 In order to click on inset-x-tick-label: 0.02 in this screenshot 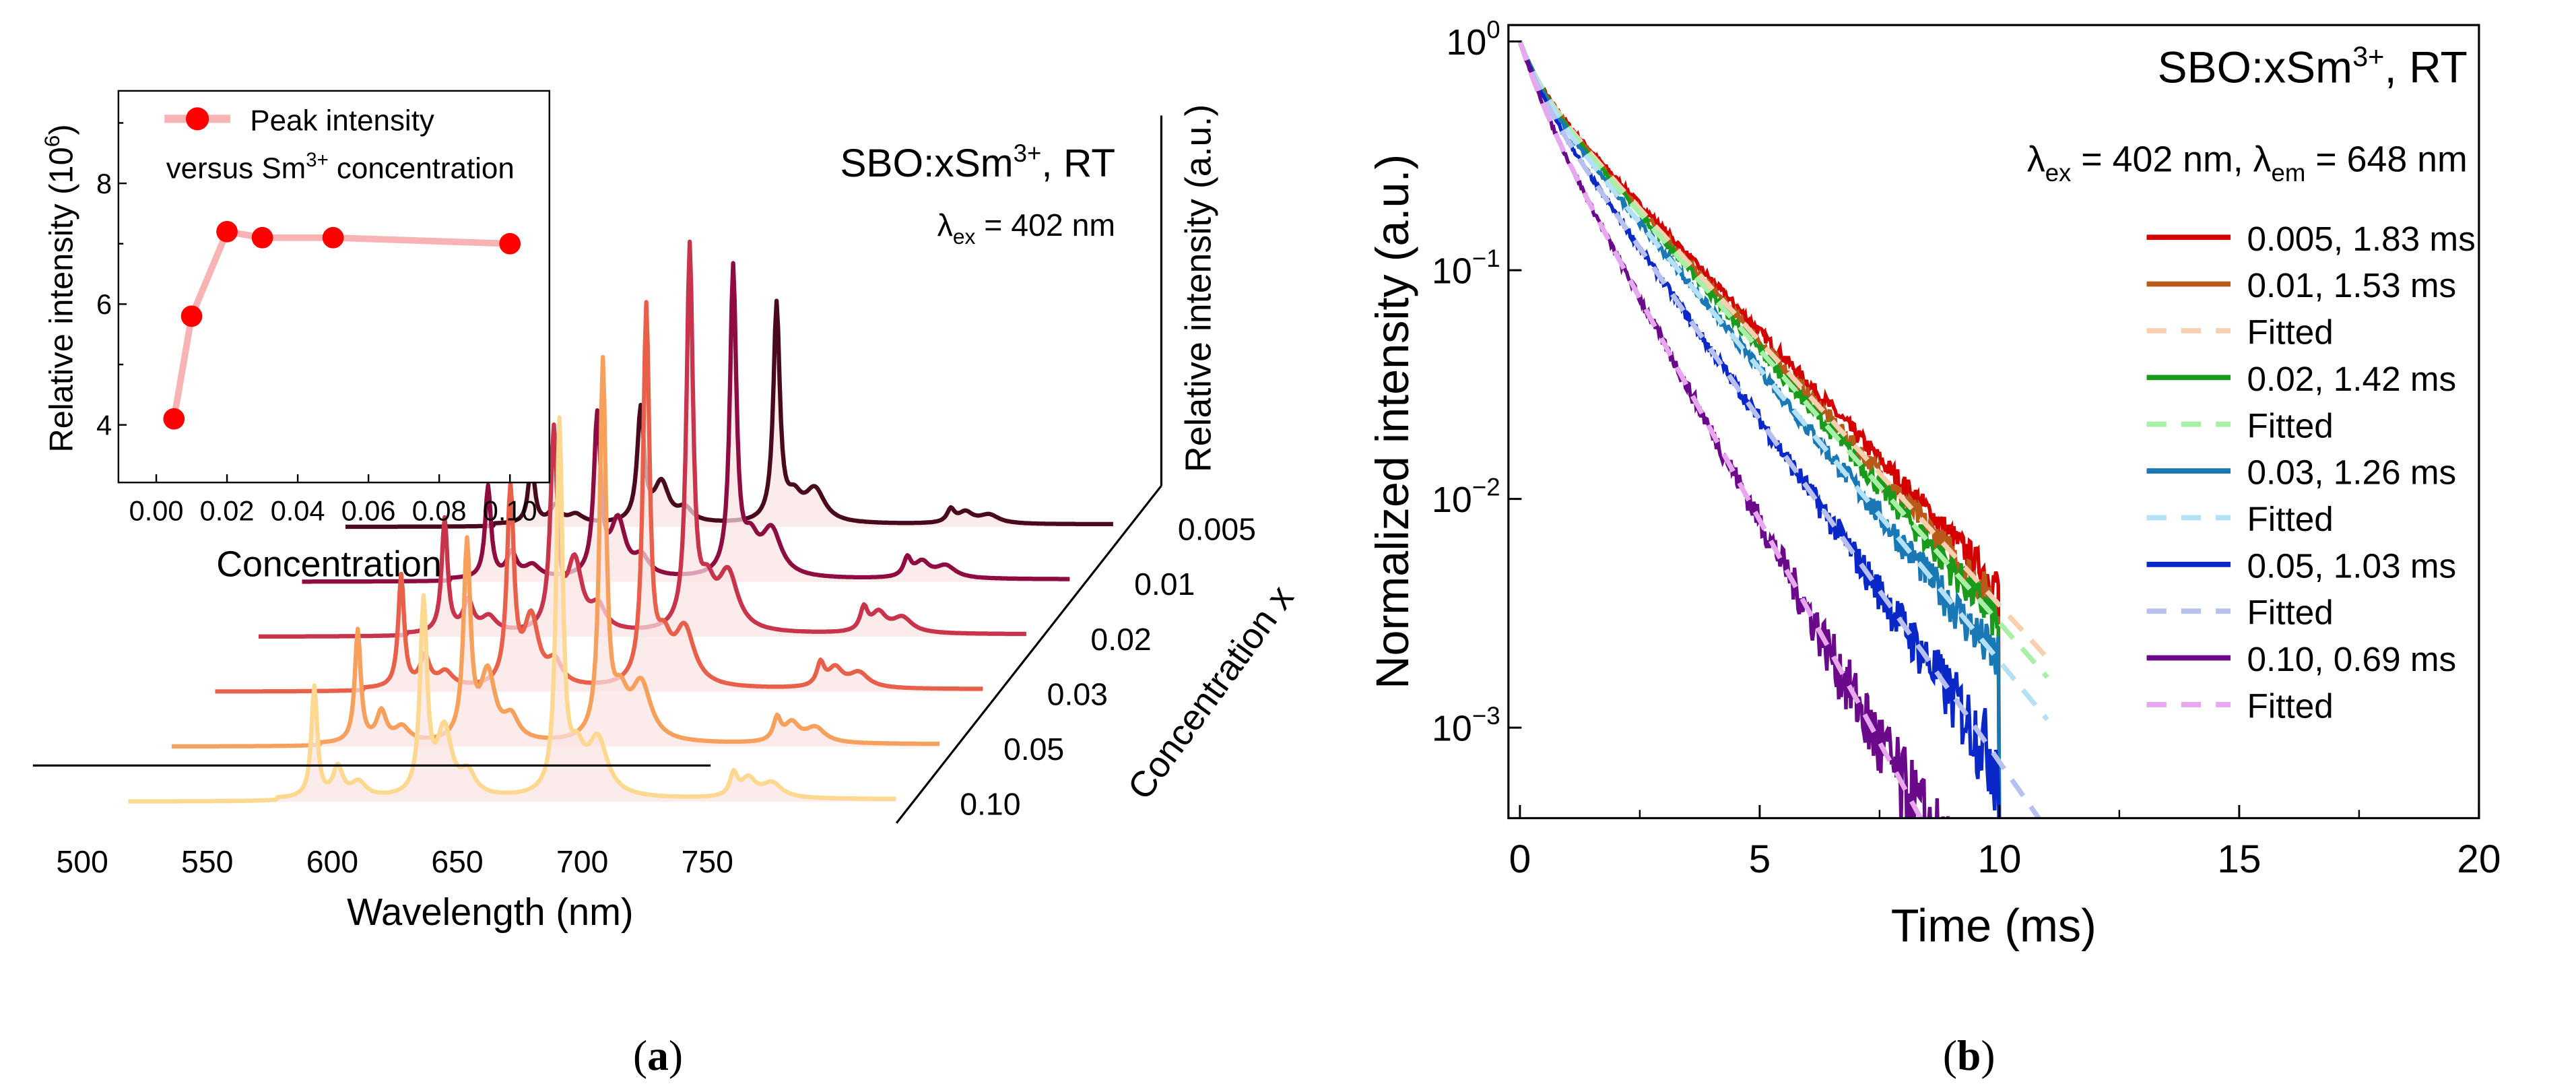, I will do `click(227, 510)`.